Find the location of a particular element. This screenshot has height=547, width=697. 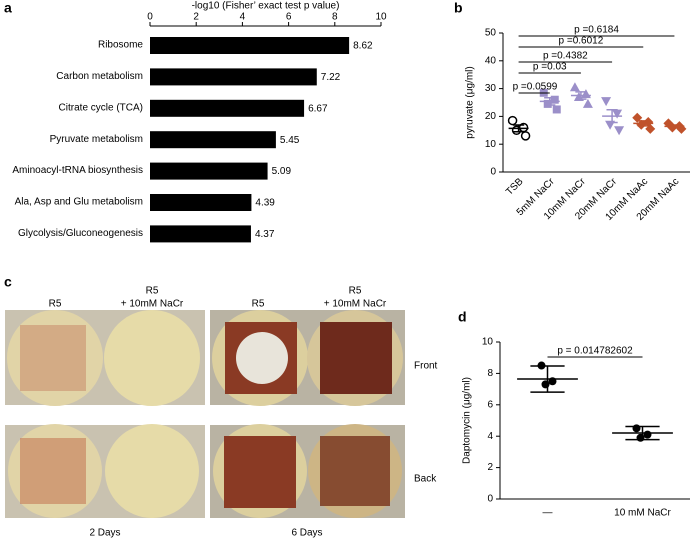

y-tick-label: 20 is located at coordinates (491, 116).